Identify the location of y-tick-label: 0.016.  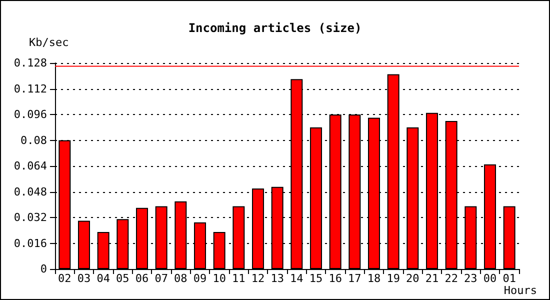
(30, 243).